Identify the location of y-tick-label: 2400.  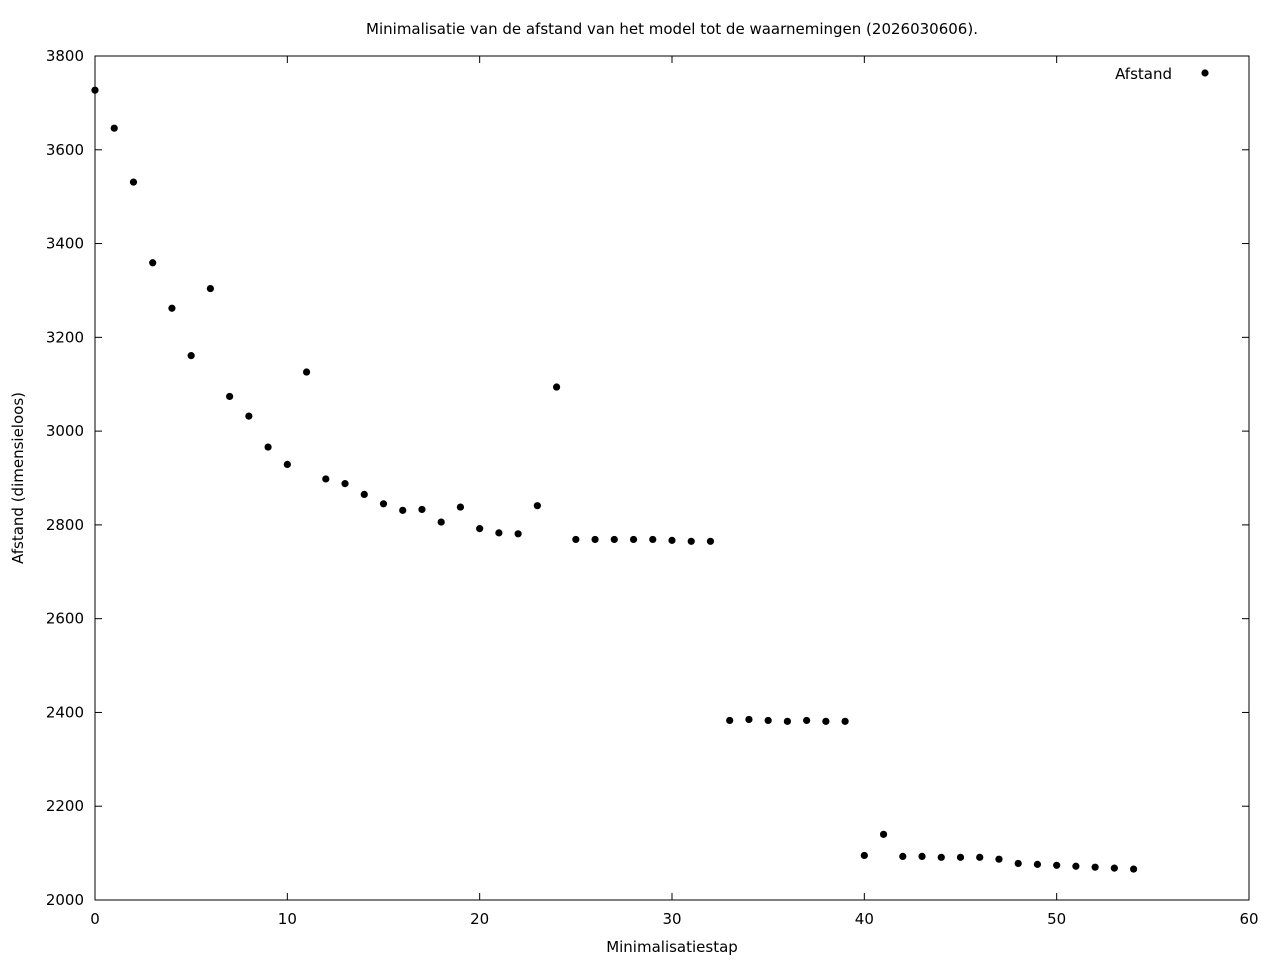
(65, 712).